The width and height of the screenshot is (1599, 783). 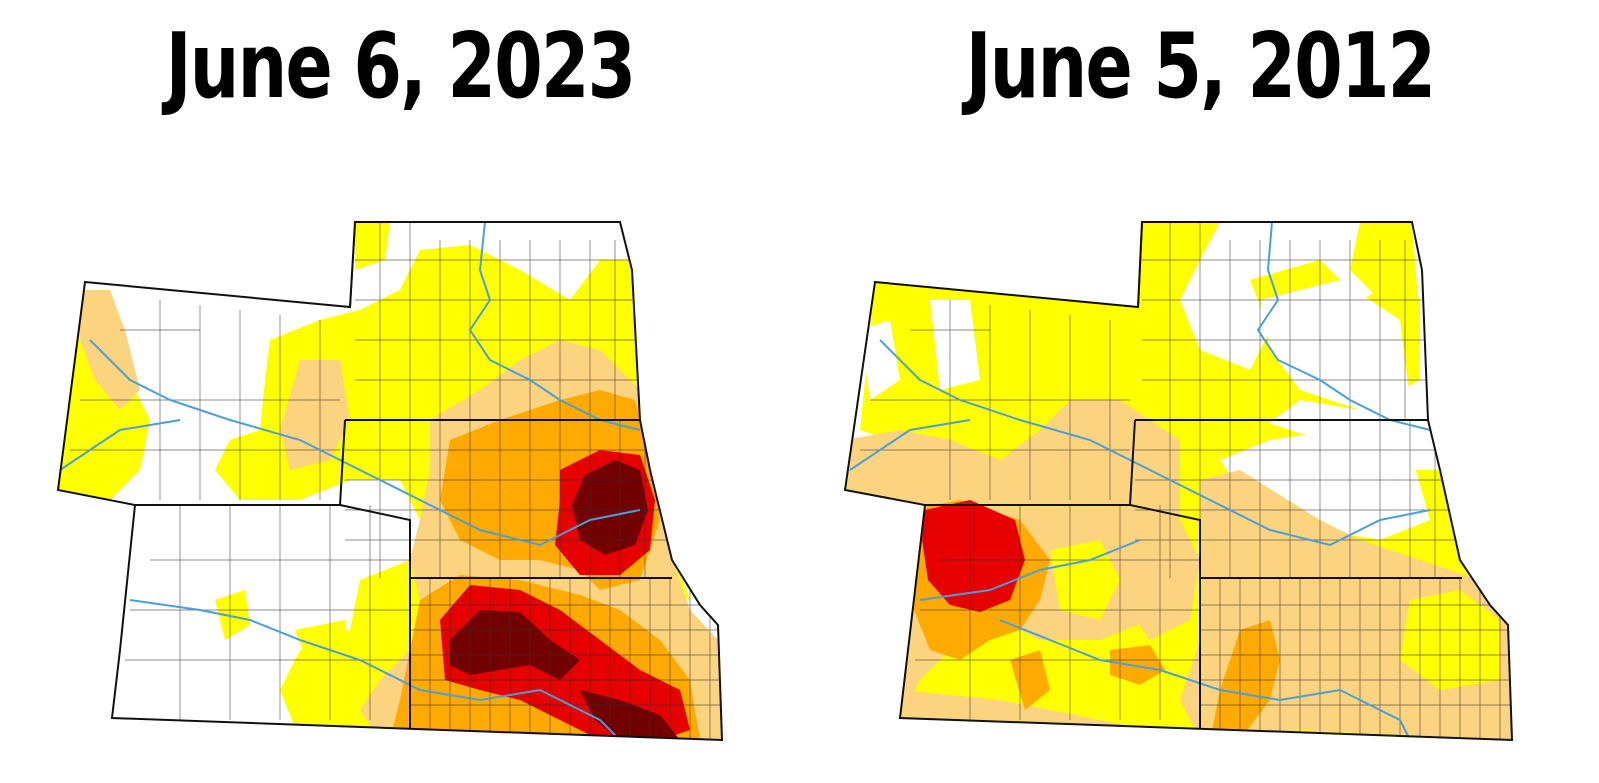 What do you see at coordinates (1201, 66) in the screenshot?
I see `map-title-2012: June 5, 2012` at bounding box center [1201, 66].